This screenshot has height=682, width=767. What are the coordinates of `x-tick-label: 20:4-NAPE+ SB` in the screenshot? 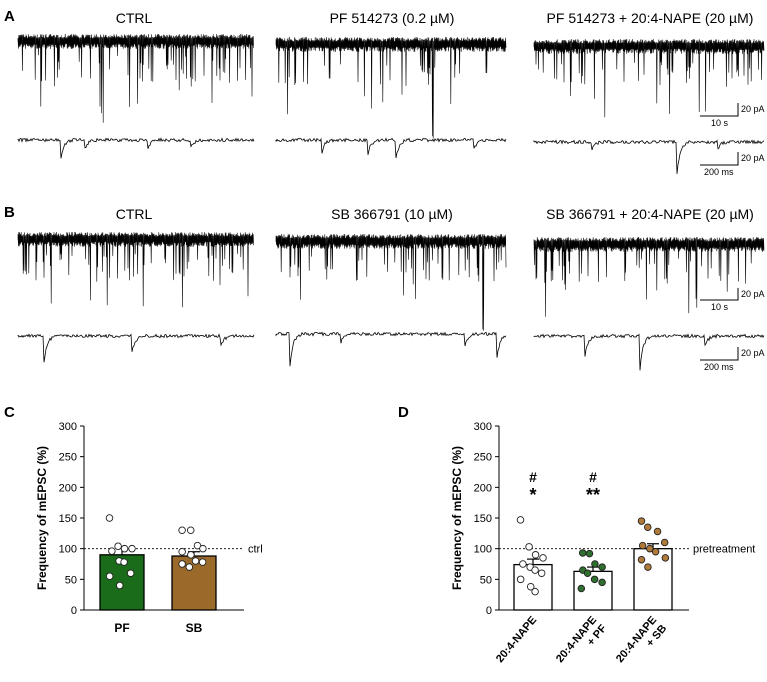 It's located at (641, 643).